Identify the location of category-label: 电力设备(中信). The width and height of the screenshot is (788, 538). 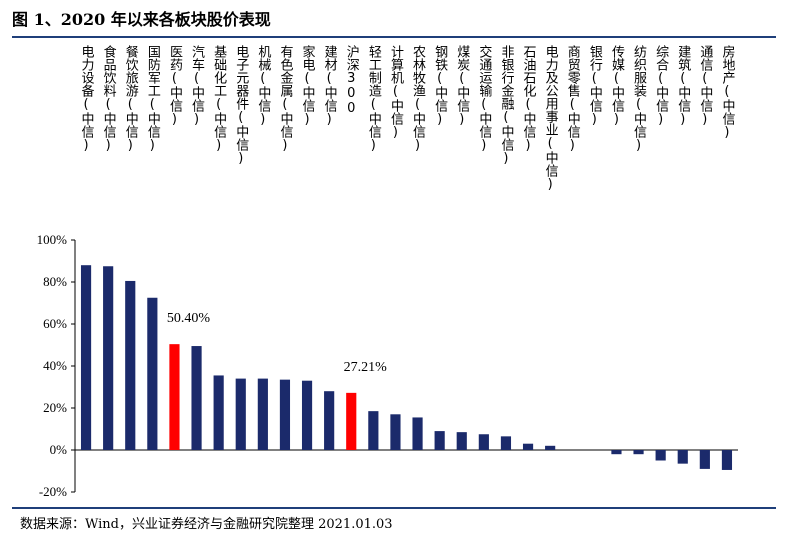
(87, 99).